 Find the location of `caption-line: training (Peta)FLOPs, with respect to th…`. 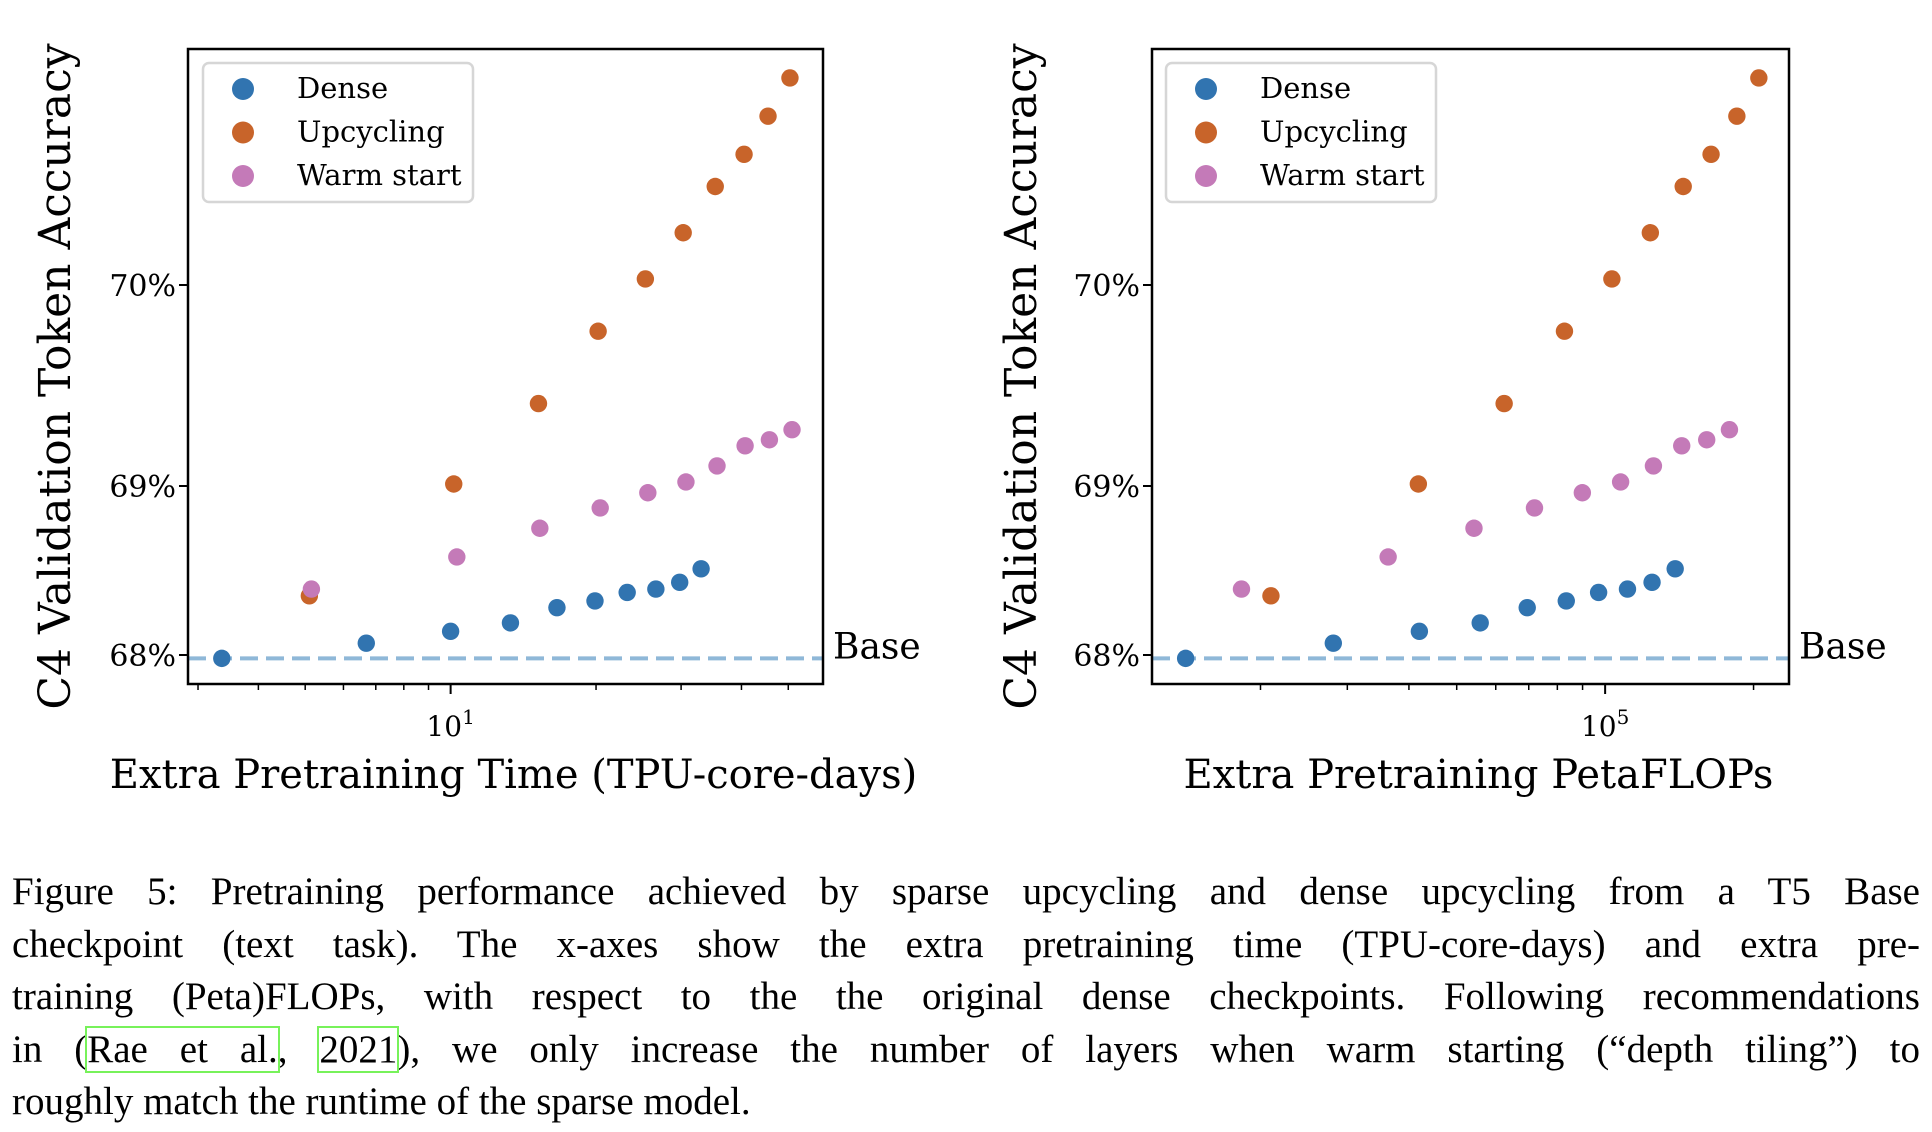

caption-line: training (Peta)FLOPs, with respect to th… is located at coordinates (966, 996).